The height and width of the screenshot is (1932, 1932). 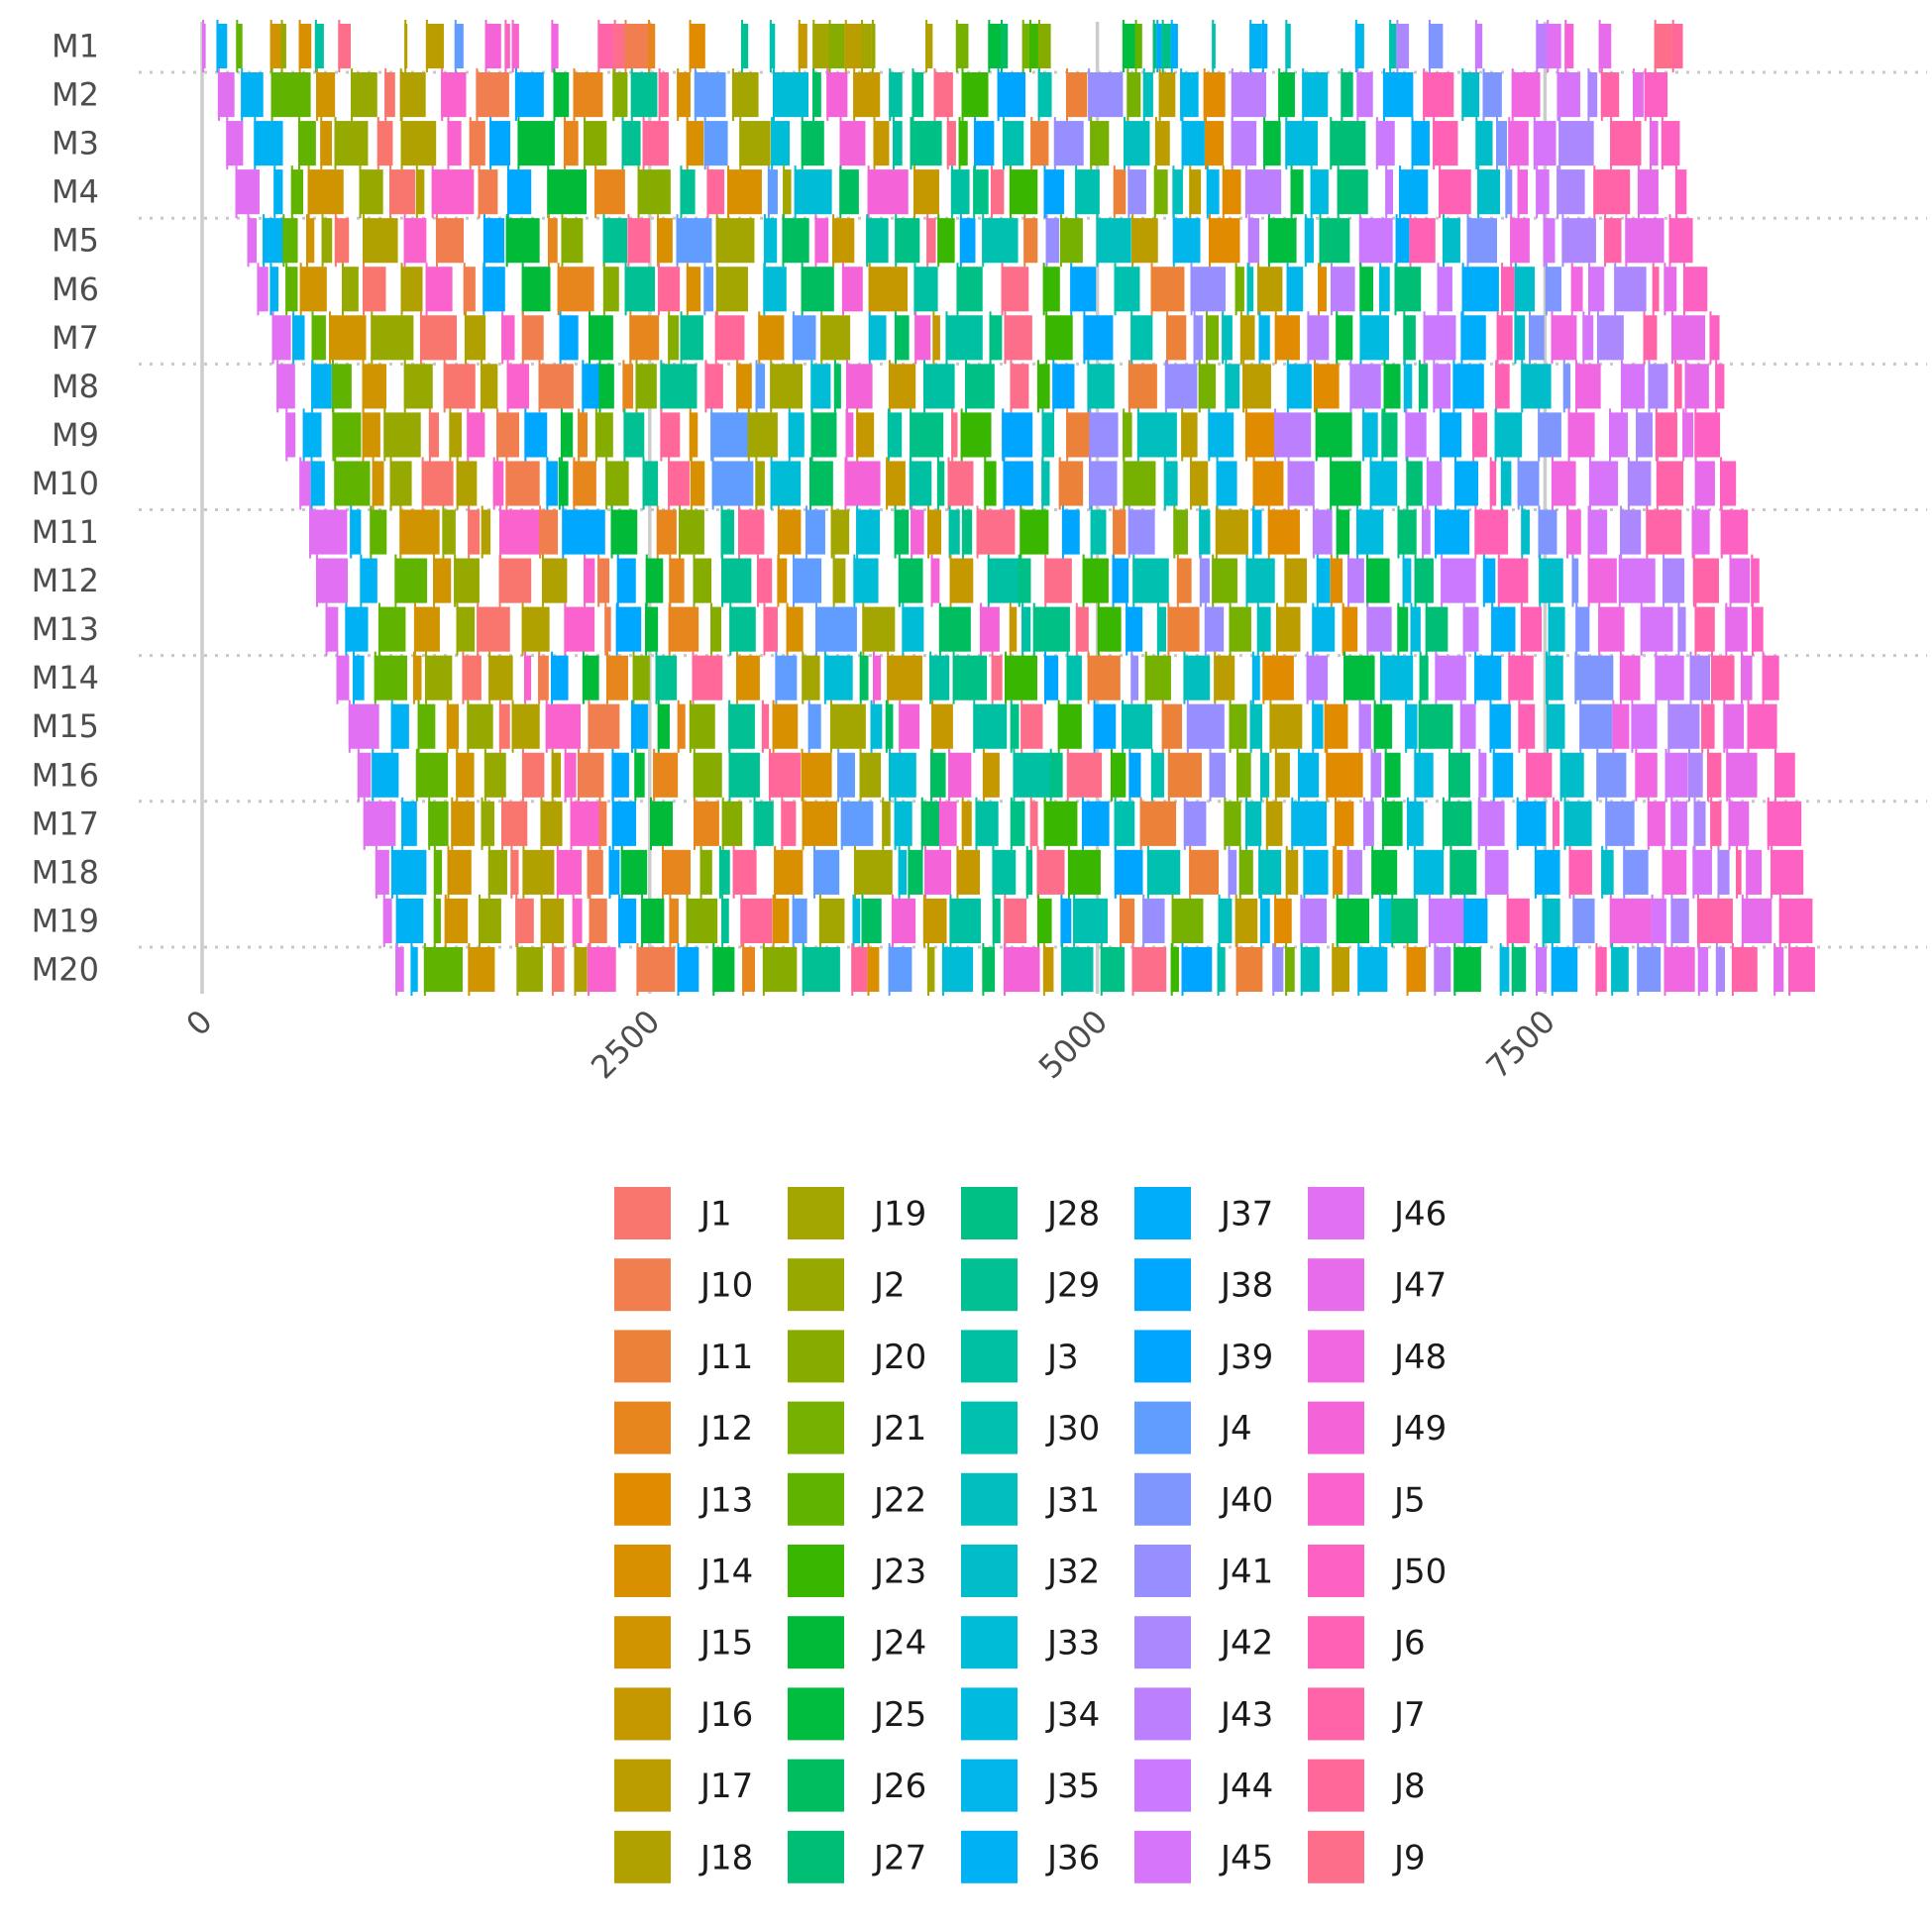 I want to click on gantt-bar-M15-J31, so click(x=1256, y=726).